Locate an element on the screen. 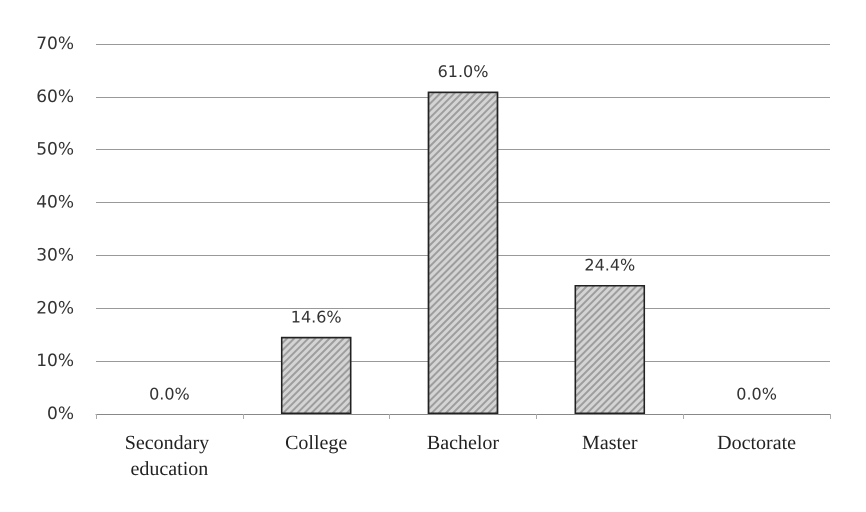 The height and width of the screenshot is (512, 866). x-tick-label: Doctorate is located at coordinates (756, 443).